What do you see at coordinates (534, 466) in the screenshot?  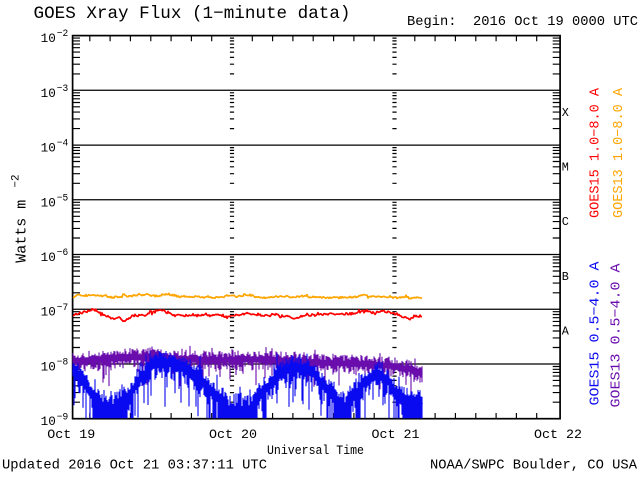 I see `svg-text: NOAA/SWPC Boulder, CO USA` at bounding box center [534, 466].